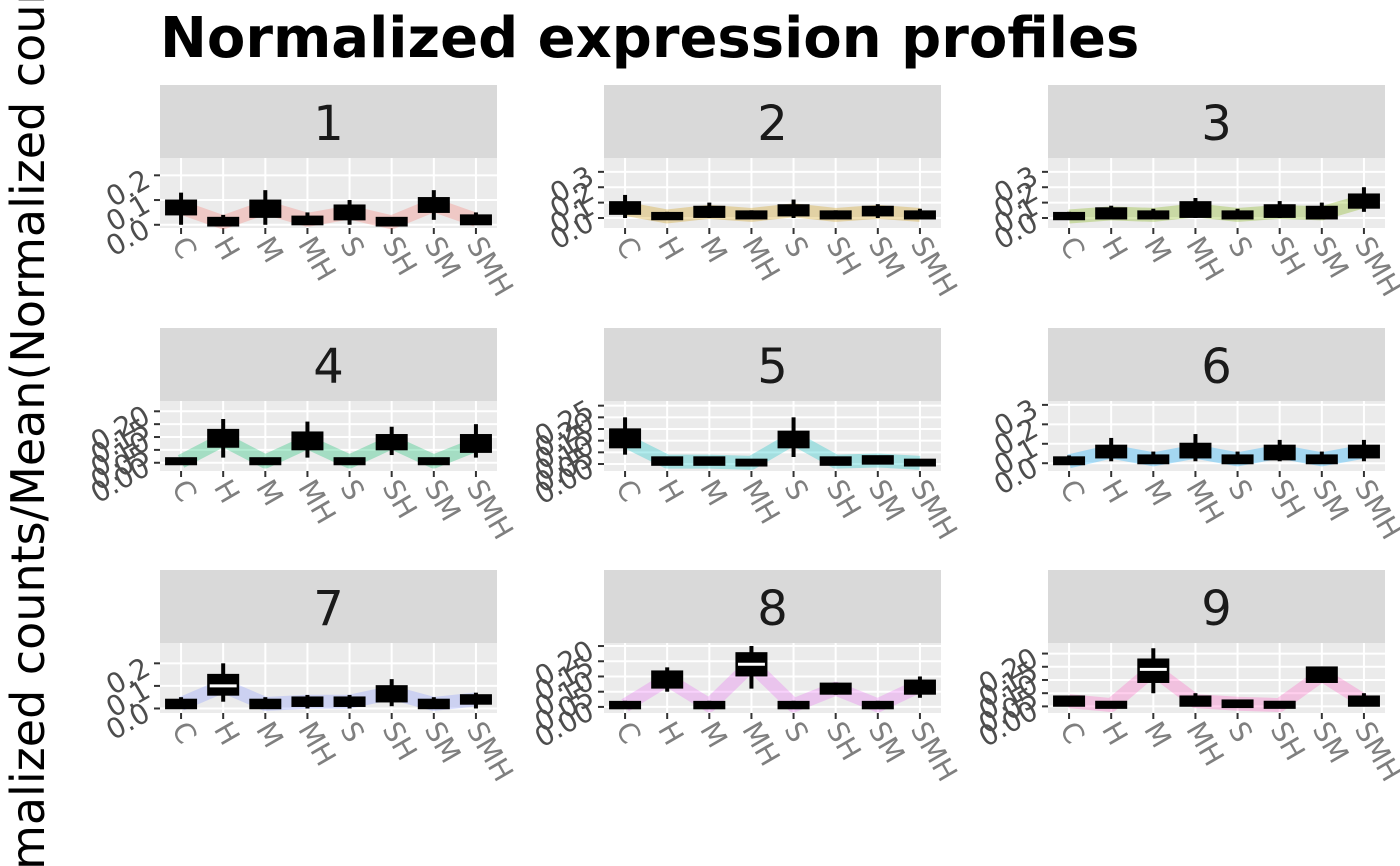  I want to click on strip-label: 2, so click(772, 124).